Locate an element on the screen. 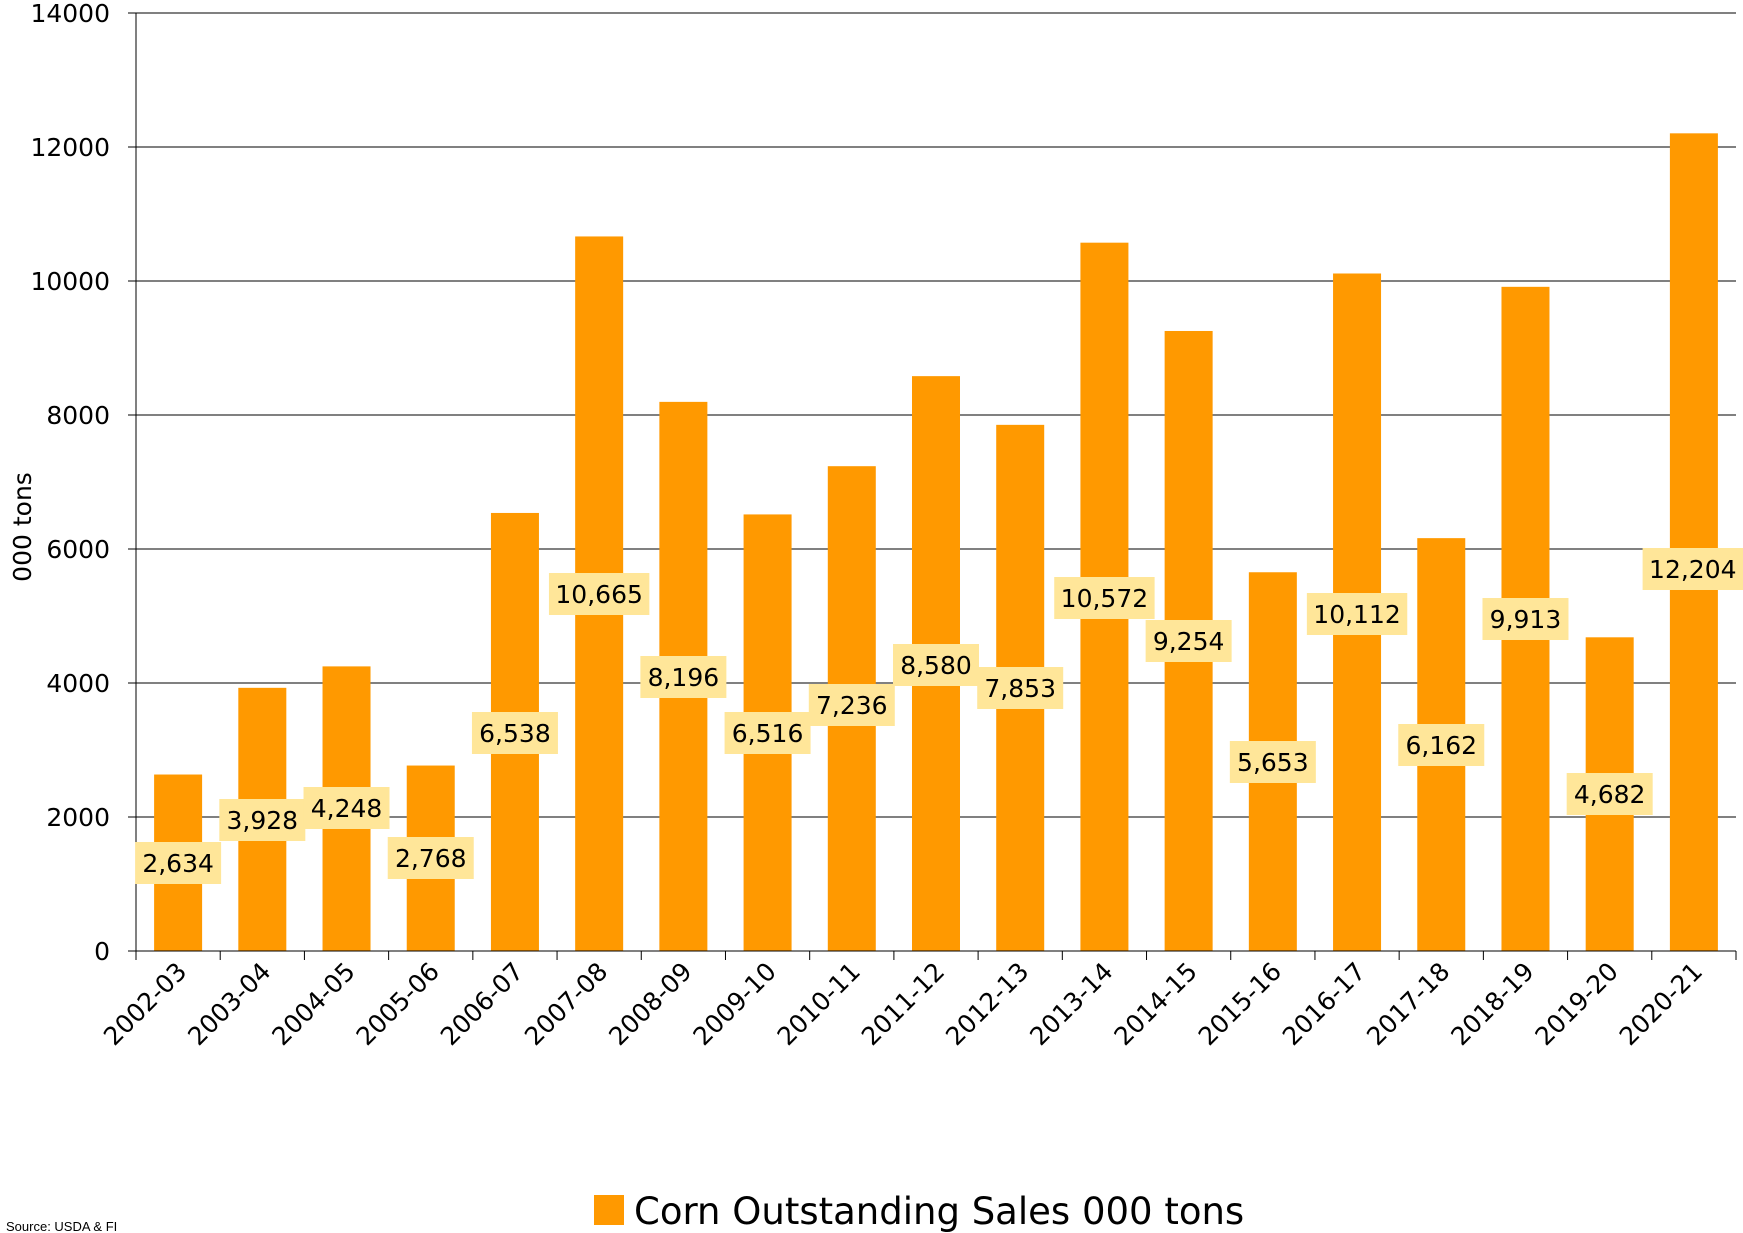 The image size is (1743, 1233). data-label: 9,913 is located at coordinates (1526, 619).